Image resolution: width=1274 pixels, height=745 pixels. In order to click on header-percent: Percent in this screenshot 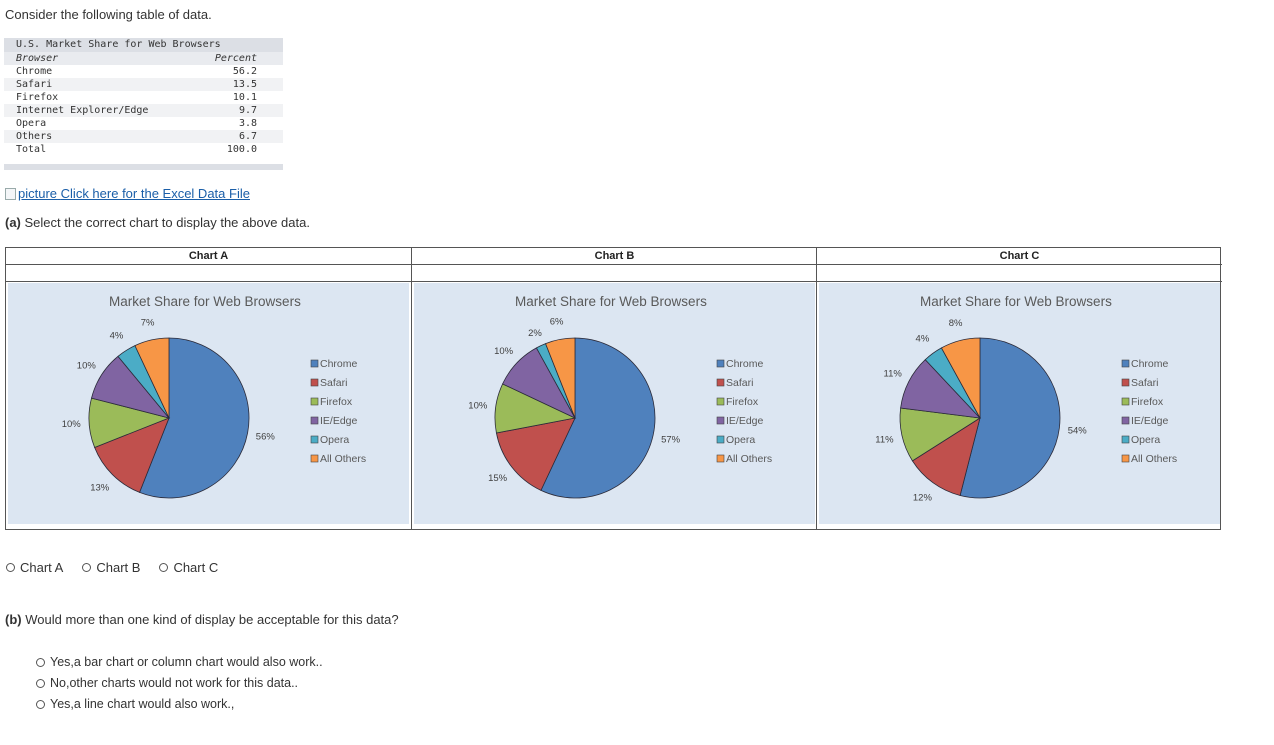, I will do `click(235, 58)`.